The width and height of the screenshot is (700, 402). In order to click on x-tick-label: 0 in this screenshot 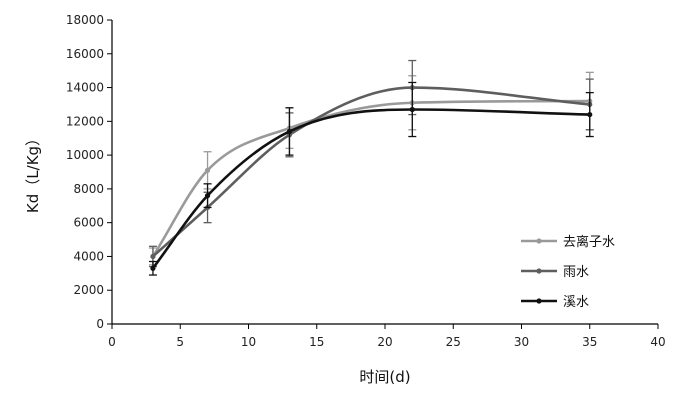, I will do `click(112, 342)`.